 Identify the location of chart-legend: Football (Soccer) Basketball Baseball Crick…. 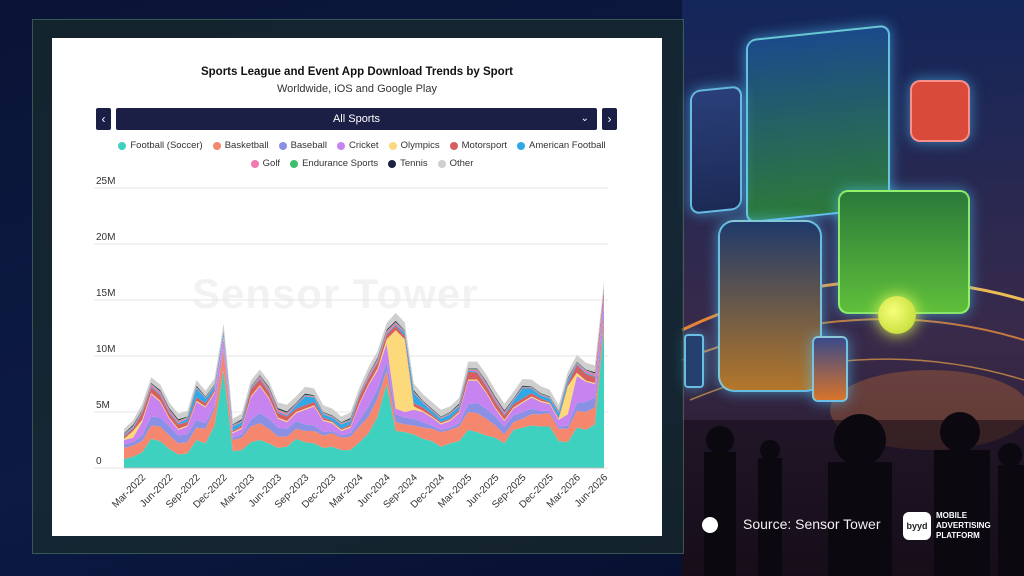
(362, 158).